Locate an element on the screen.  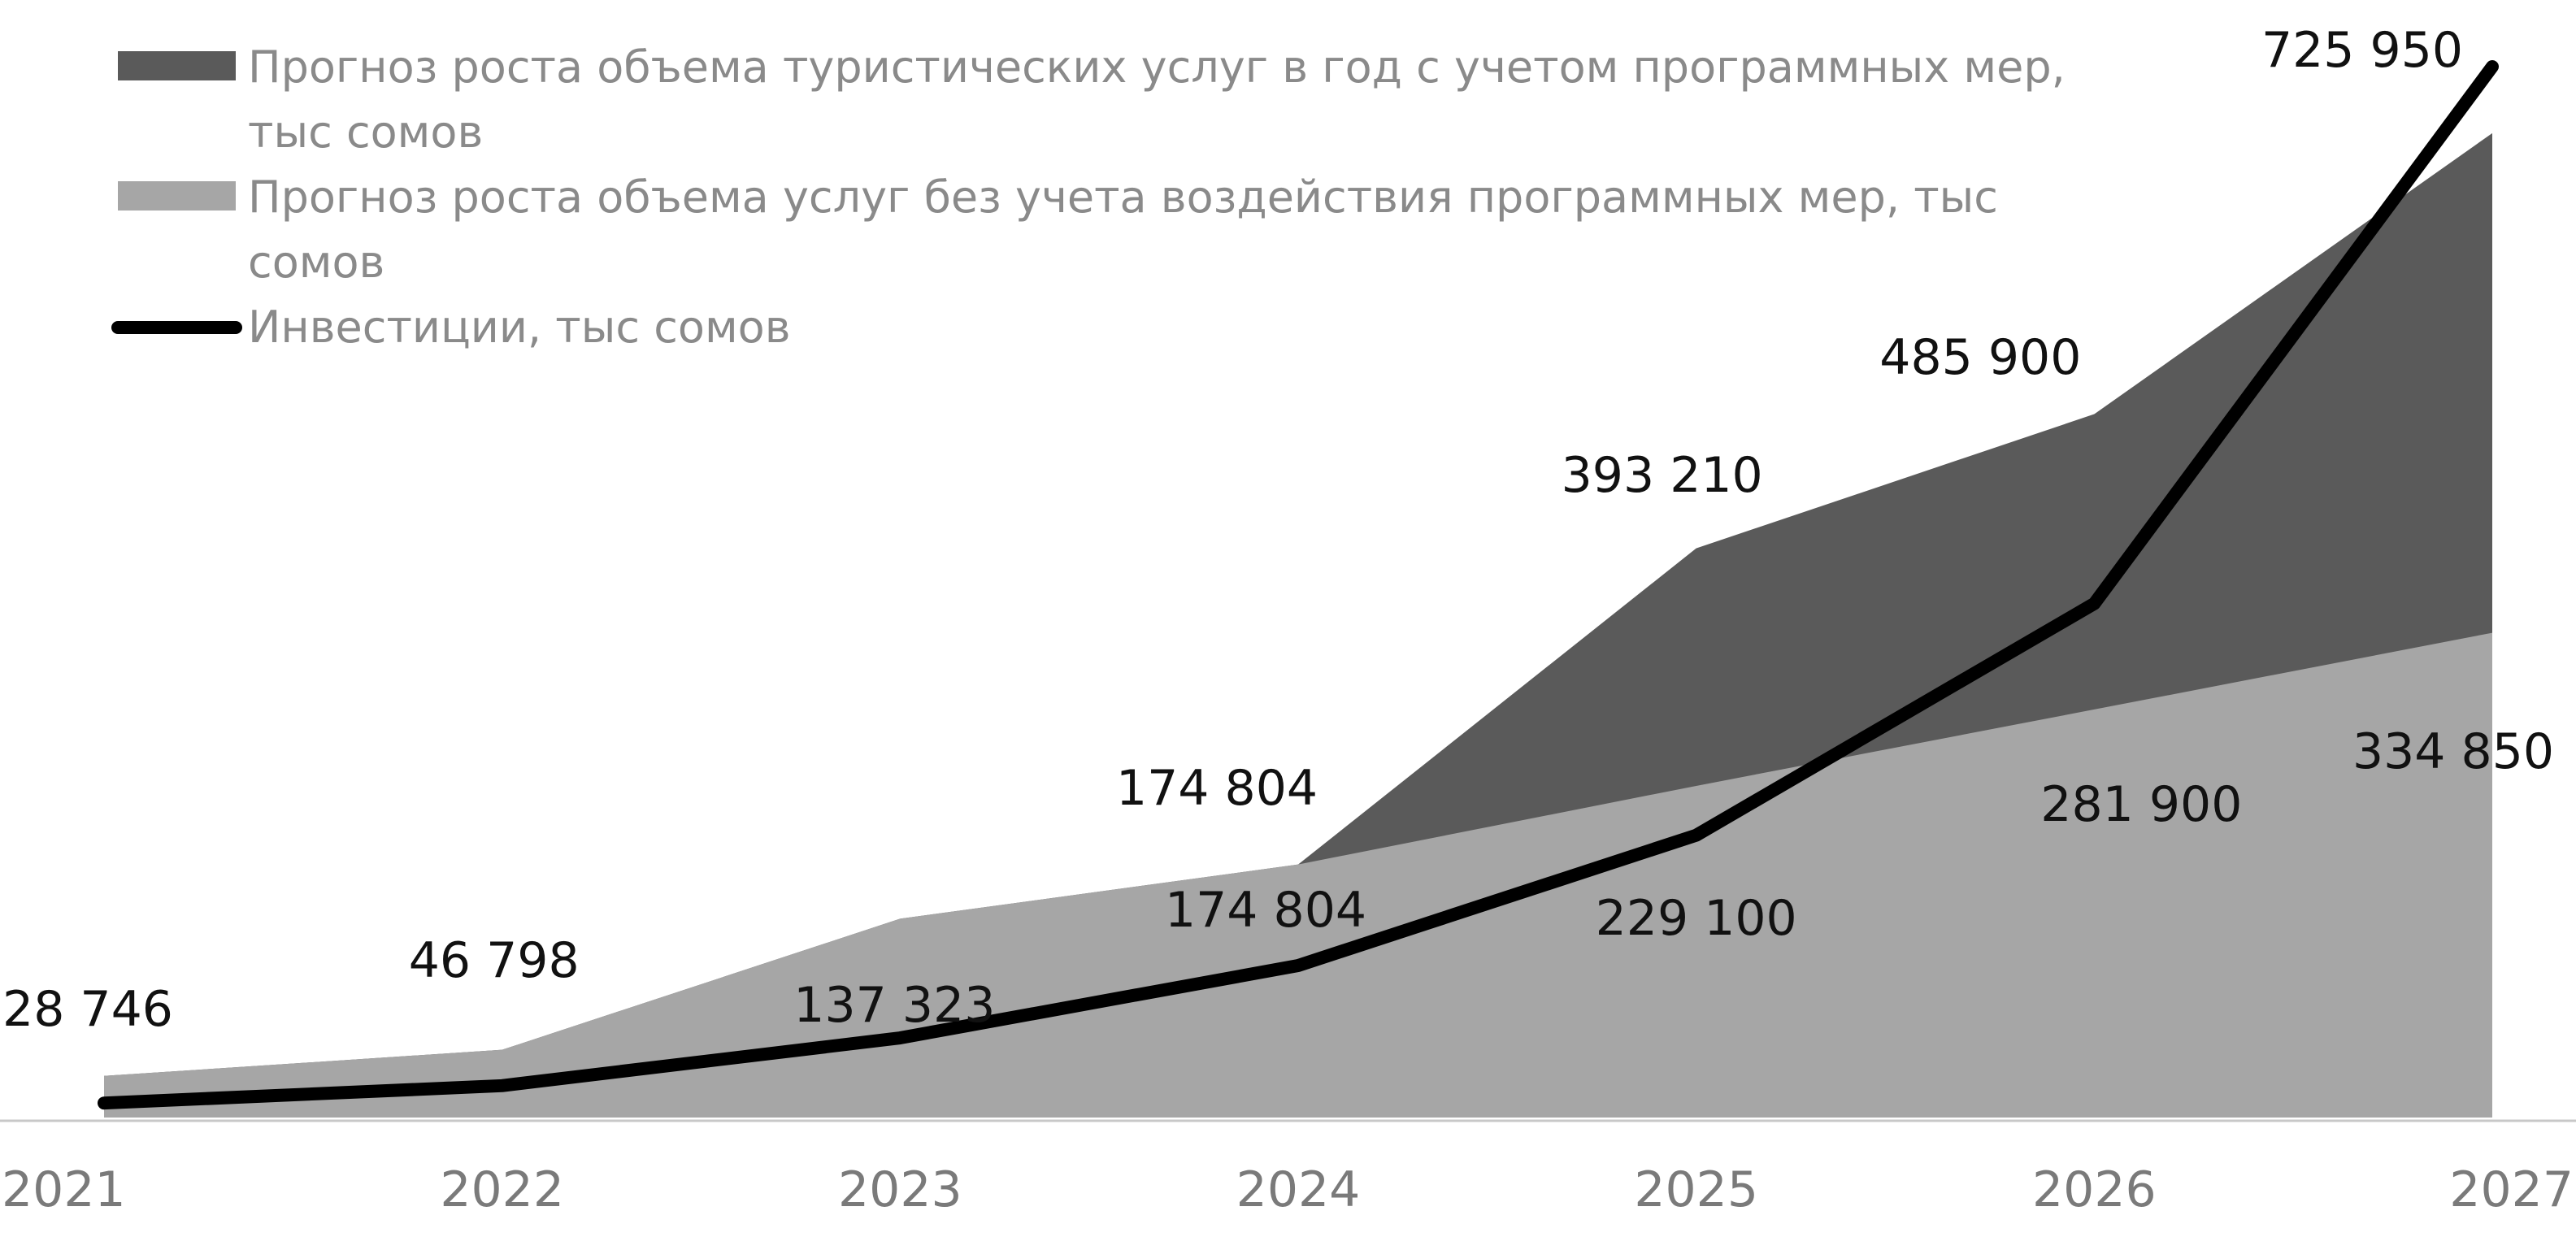
data-label-without_program-2026: 281 900 is located at coordinates (2141, 804).